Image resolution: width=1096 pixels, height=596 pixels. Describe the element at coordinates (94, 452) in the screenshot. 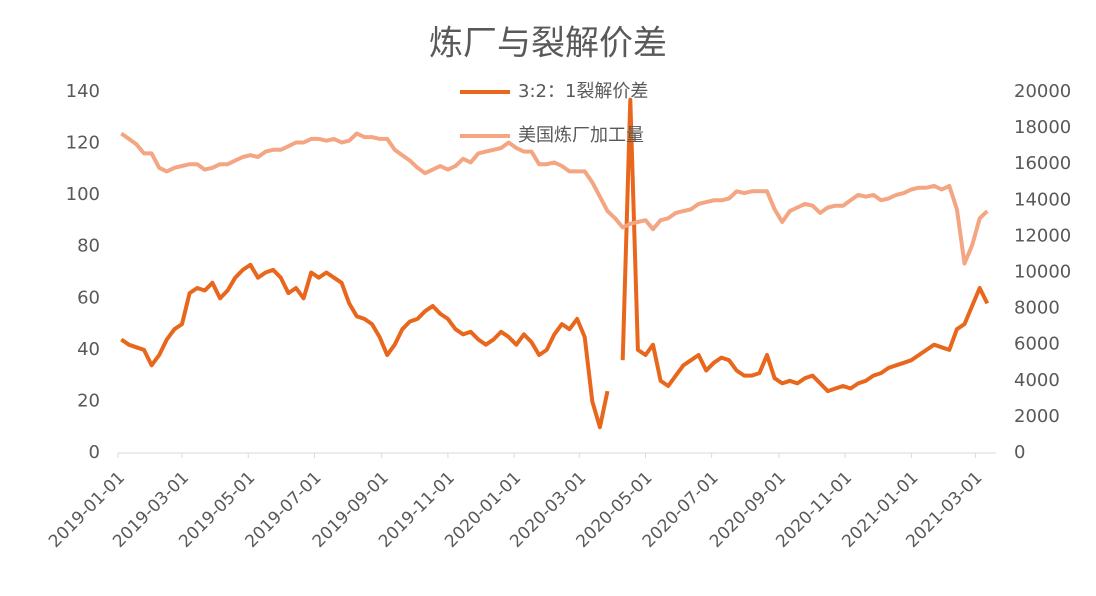

I see `y-tick-label: 0` at that location.